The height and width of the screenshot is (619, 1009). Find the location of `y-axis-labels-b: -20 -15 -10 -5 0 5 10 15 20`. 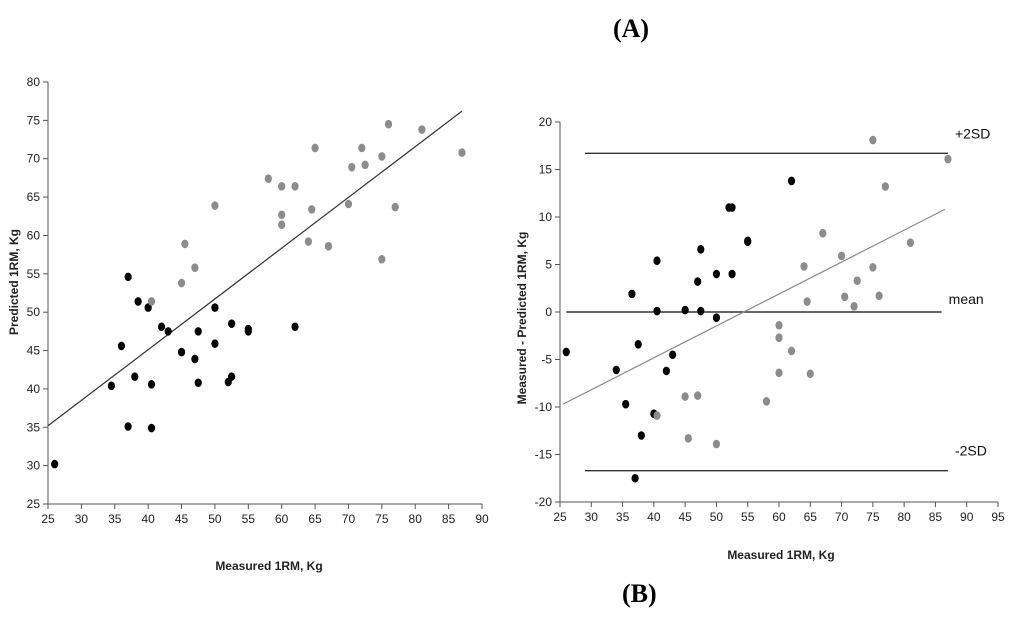

y-axis-labels-b: -20 -15 -10 -5 0 5 10 15 20 is located at coordinates (544, 312).